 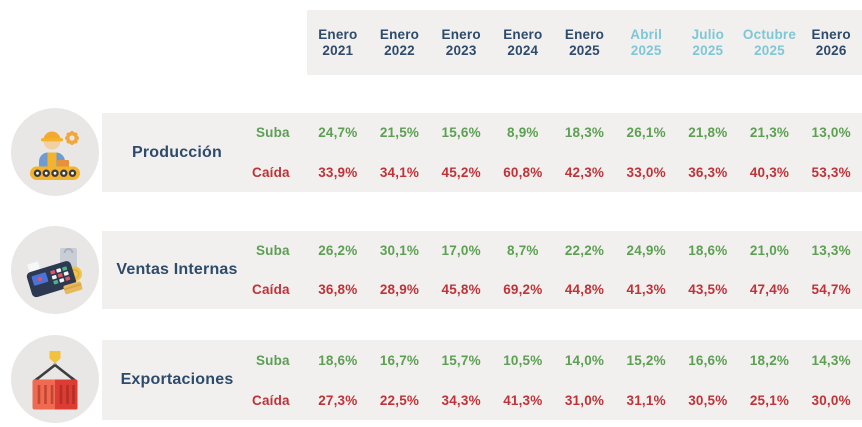 What do you see at coordinates (831, 360) in the screenshot?
I see `value-cell-up: 14,3%` at bounding box center [831, 360].